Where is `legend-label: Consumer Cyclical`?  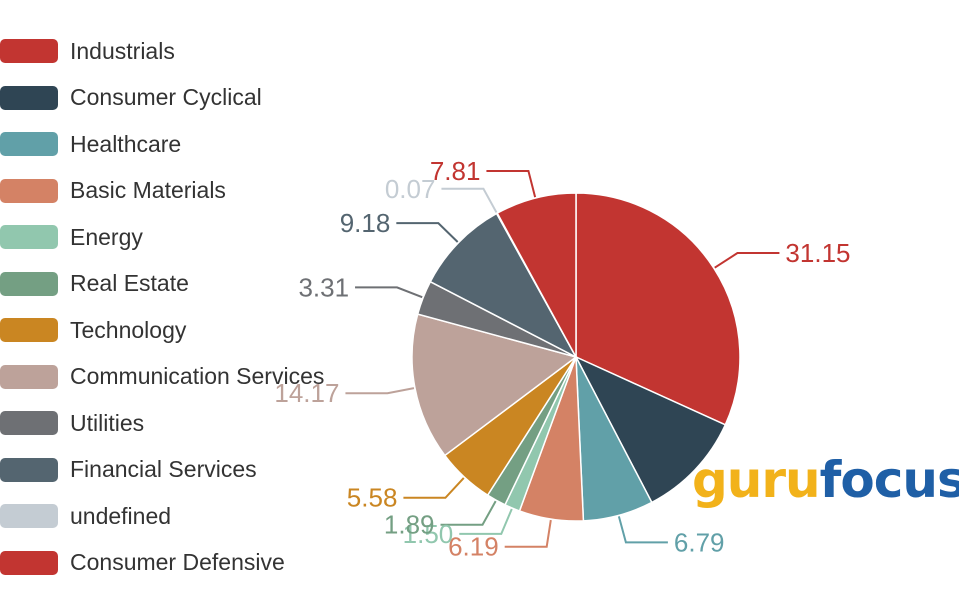
legend-label: Consumer Cyclical is located at coordinates (166, 97).